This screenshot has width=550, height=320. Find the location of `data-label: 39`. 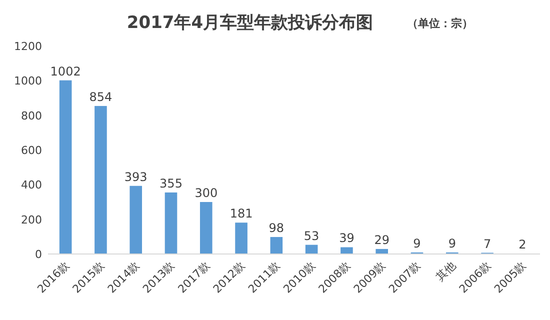

data-label: 39 is located at coordinates (346, 238).